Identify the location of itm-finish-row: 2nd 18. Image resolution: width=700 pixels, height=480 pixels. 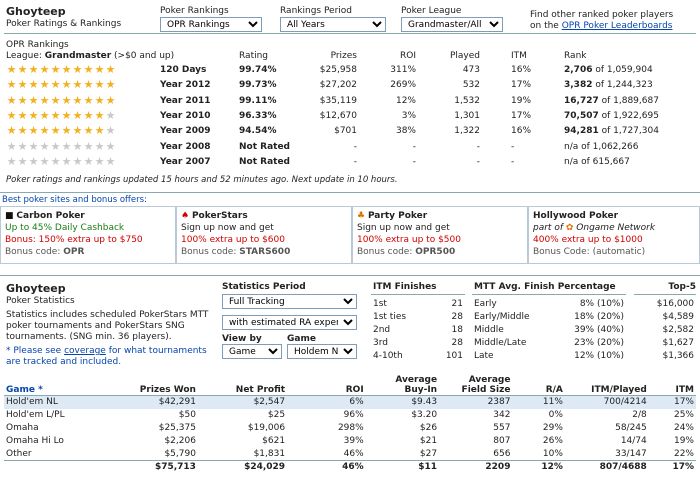
(418, 329).